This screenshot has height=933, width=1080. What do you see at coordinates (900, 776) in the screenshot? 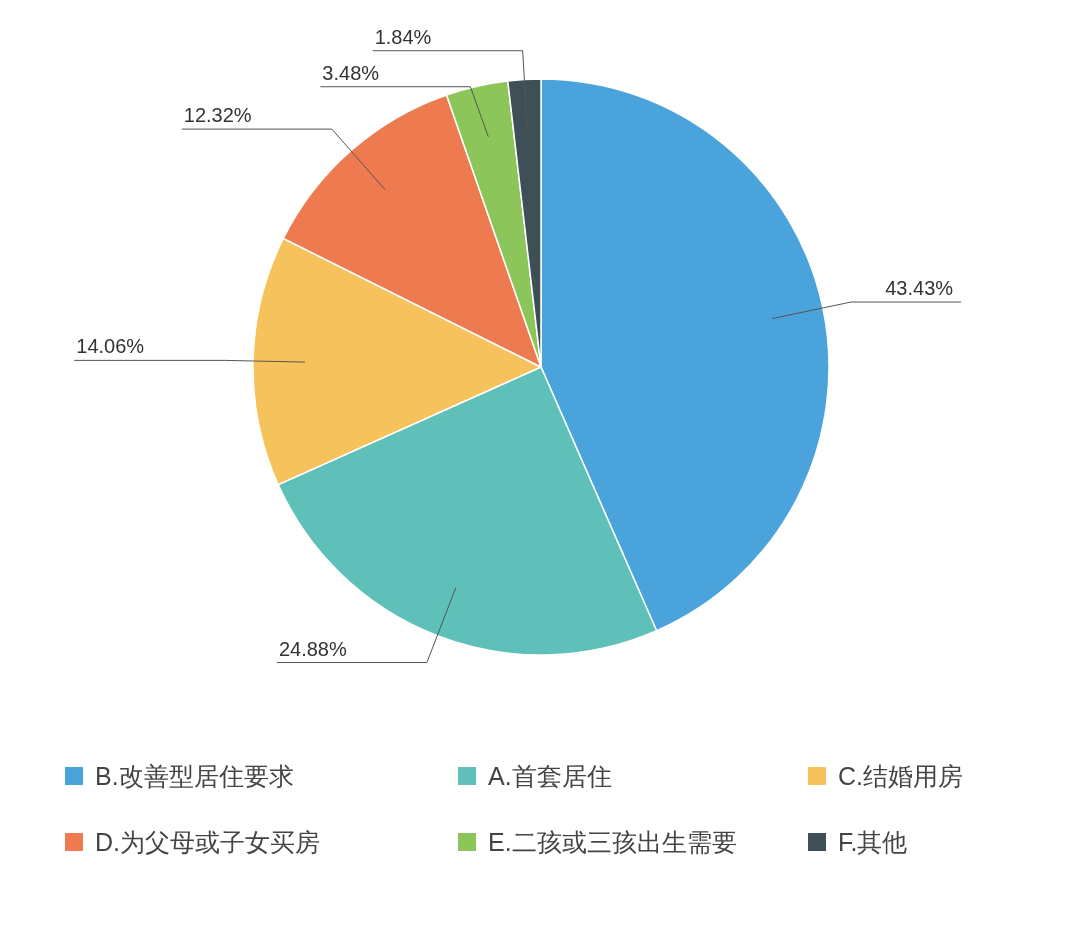
I see `legend-label: C.结婚用房` at bounding box center [900, 776].